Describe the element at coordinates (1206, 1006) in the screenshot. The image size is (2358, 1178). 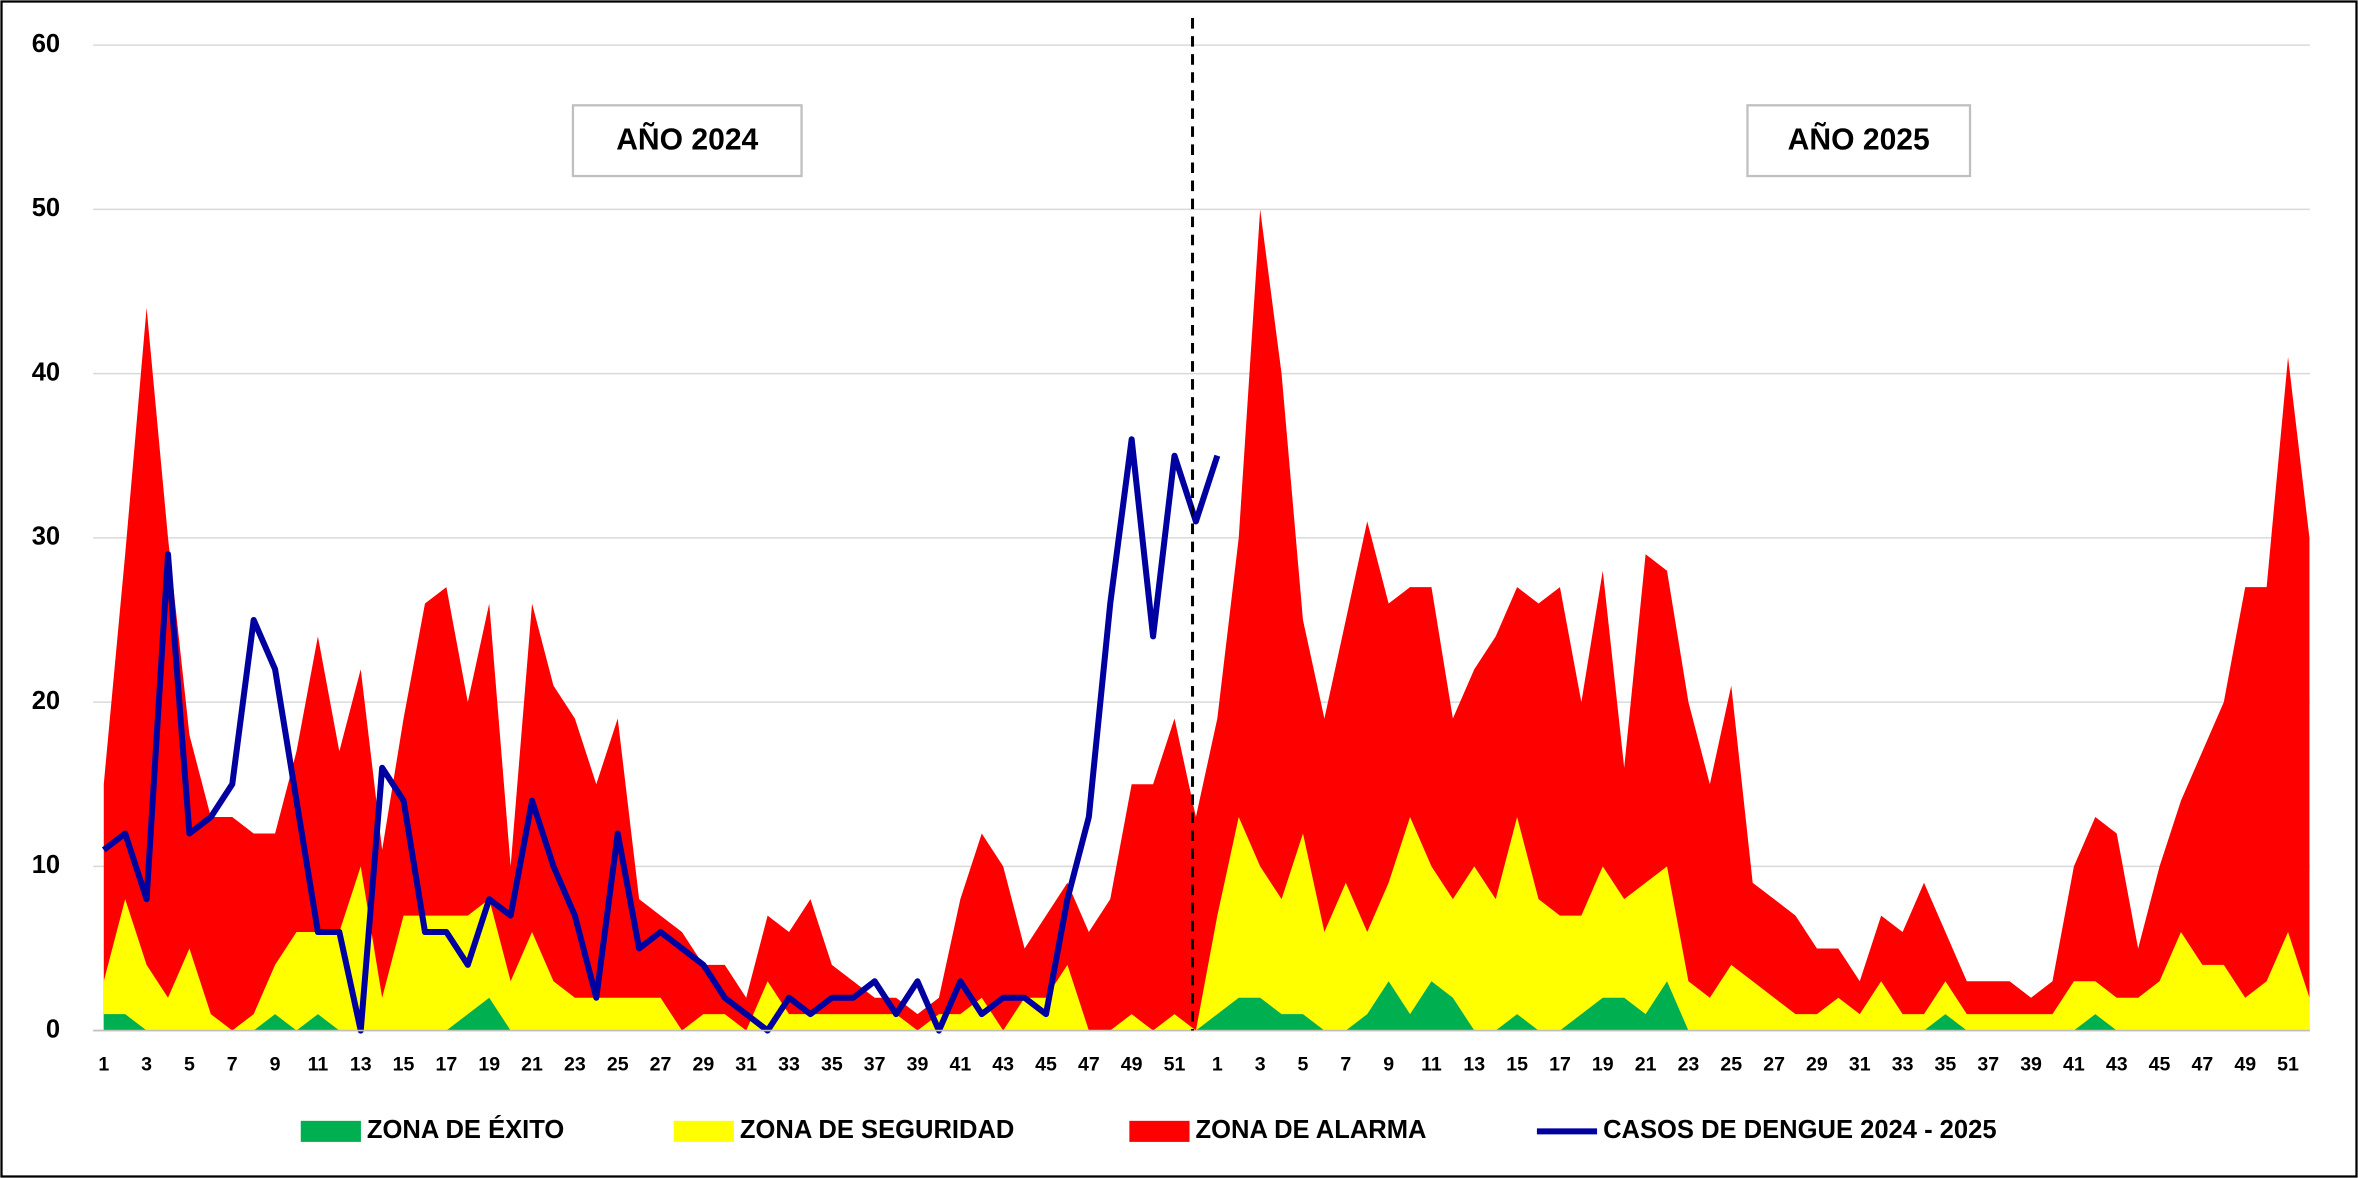
I see `area` at that location.